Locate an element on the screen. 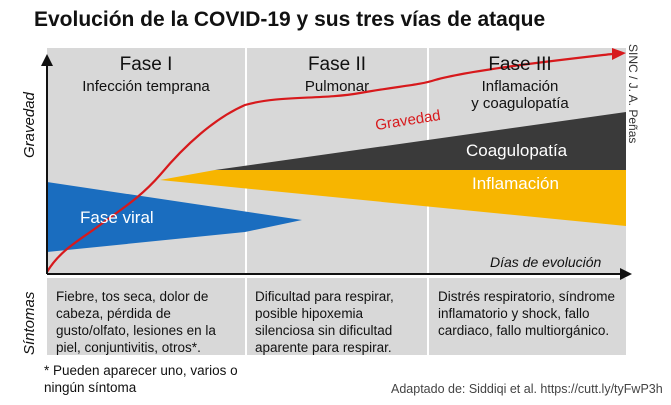 The image size is (671, 405). x-axis-label: Días de evolución is located at coordinates (546, 262).